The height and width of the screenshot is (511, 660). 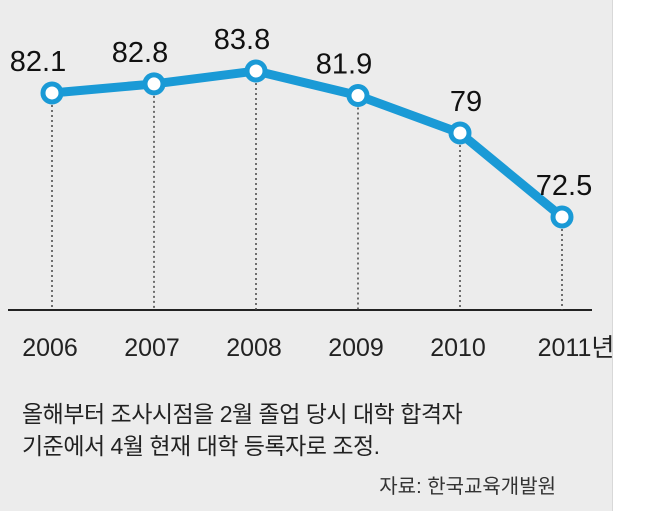 I want to click on data-label: 81.9, so click(x=344, y=65).